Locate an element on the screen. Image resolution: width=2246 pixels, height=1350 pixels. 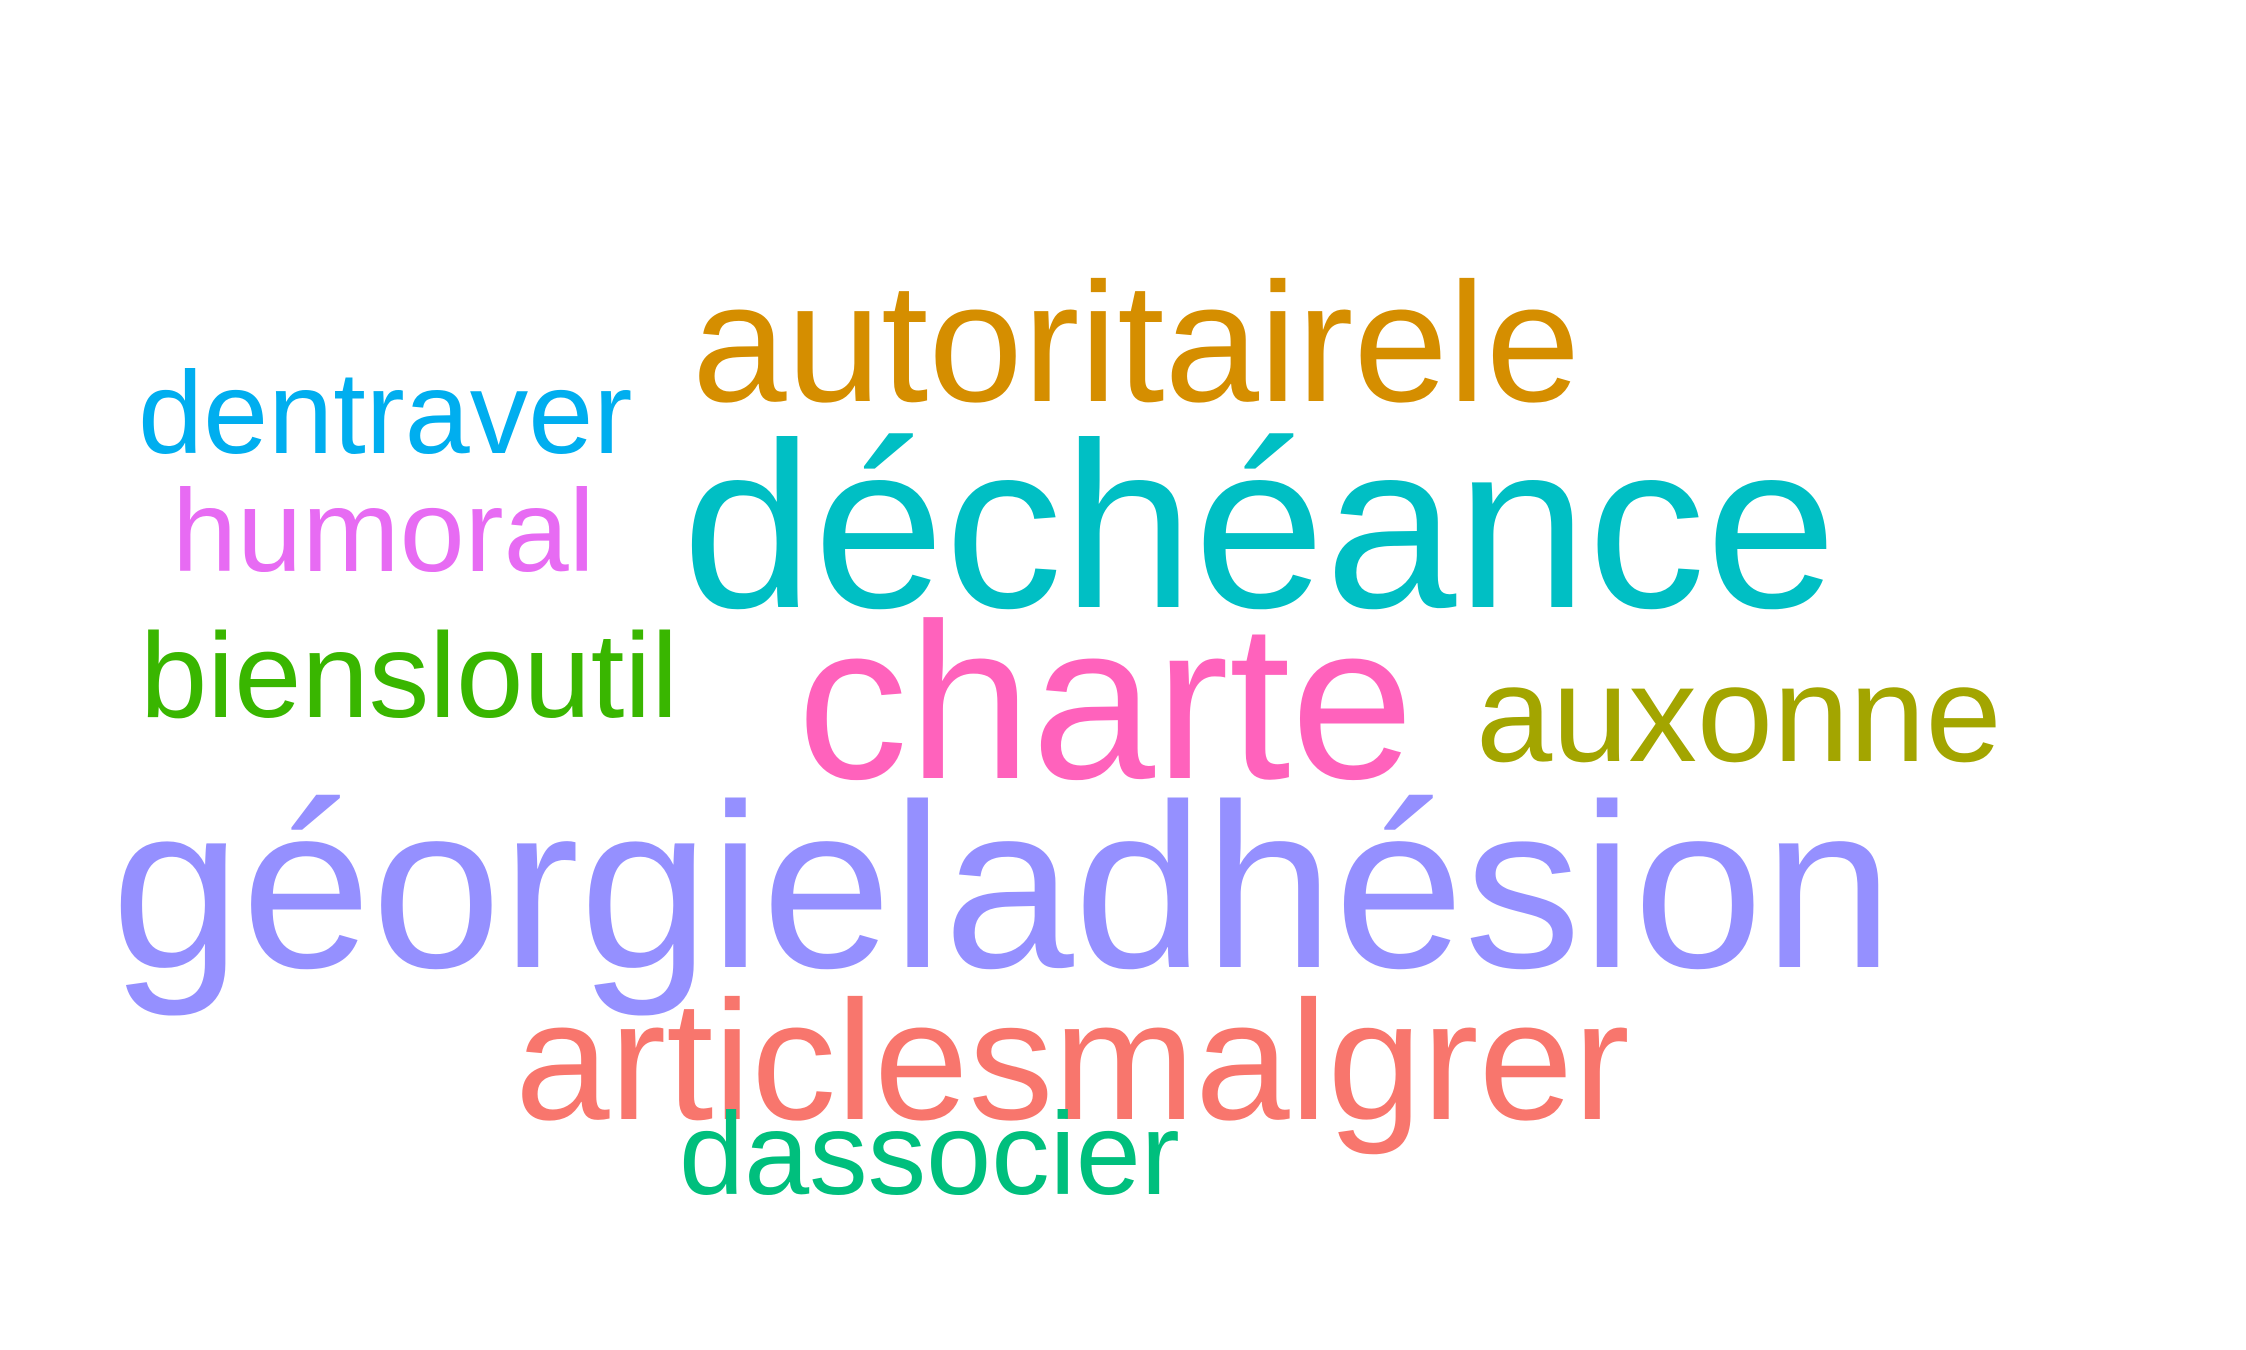
word-dentraver: dentraver is located at coordinates (385, 412).